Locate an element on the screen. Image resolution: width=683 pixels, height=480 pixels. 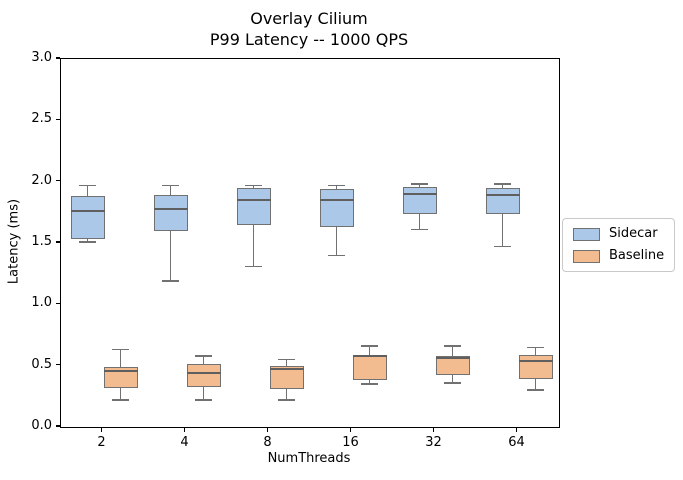
legend-item-sidecar: Sidecar is located at coordinates (618, 234).